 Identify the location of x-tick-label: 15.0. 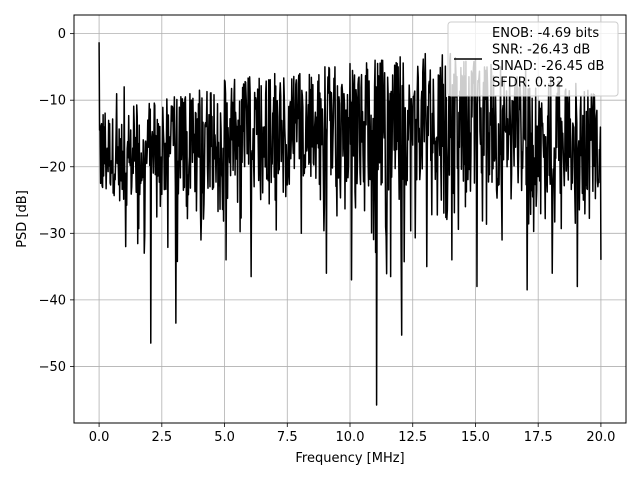
(475, 437).